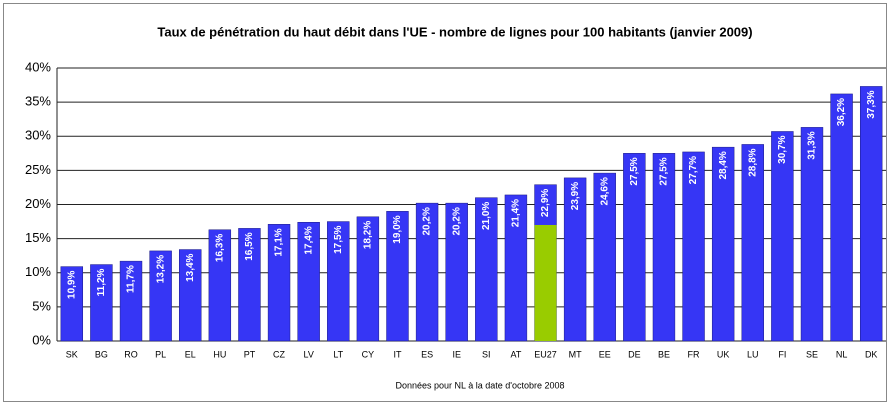 The image size is (891, 406). I want to click on value-label: 17,1%, so click(279, 242).